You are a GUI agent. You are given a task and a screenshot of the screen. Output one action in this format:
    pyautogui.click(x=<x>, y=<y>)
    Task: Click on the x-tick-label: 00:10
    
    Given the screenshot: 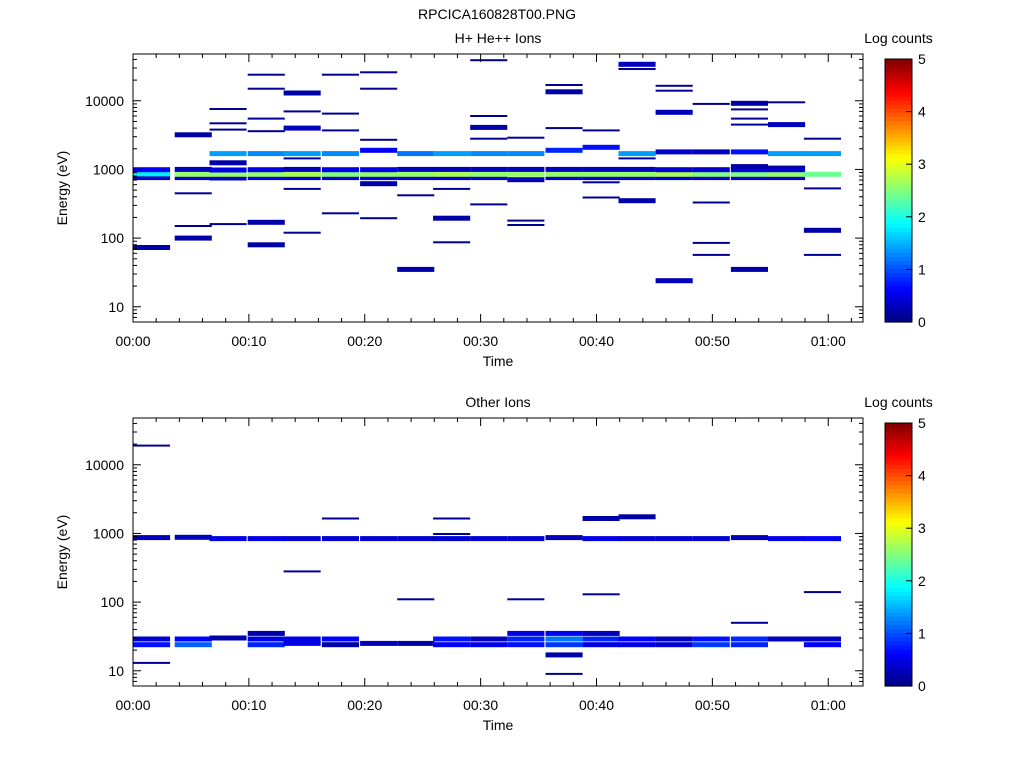 What is the action you would take?
    pyautogui.click(x=248, y=341)
    